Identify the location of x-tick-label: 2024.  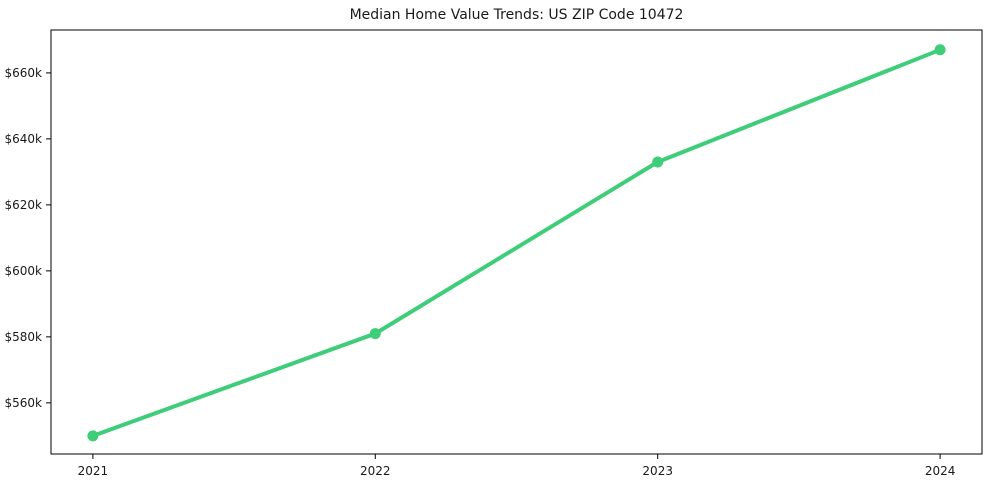
(940, 471).